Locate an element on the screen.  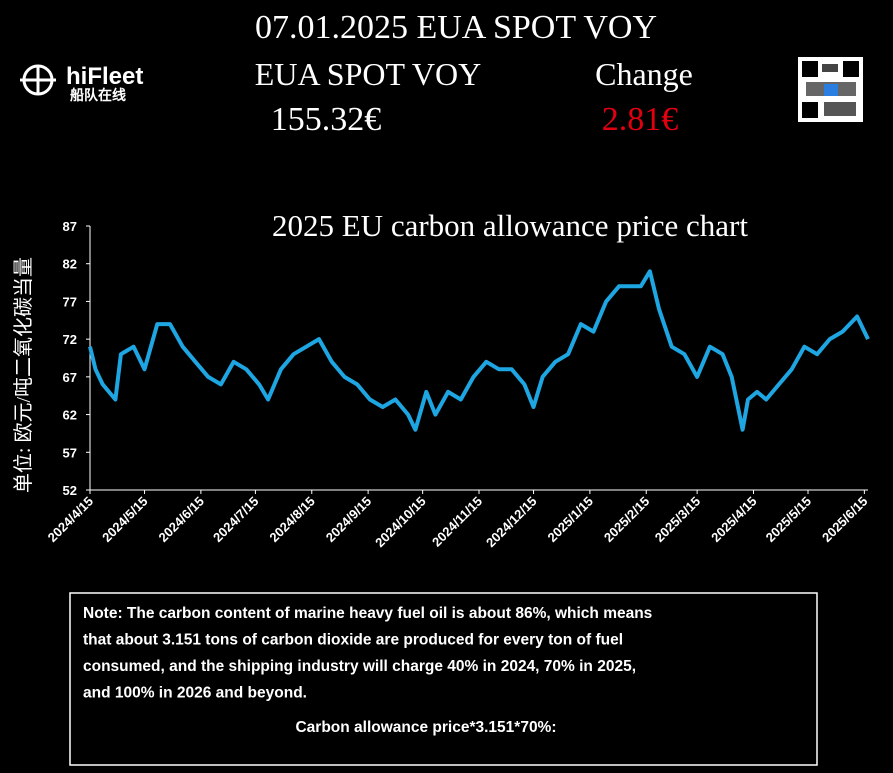
y-tick-label: 52 is located at coordinates (70, 490).